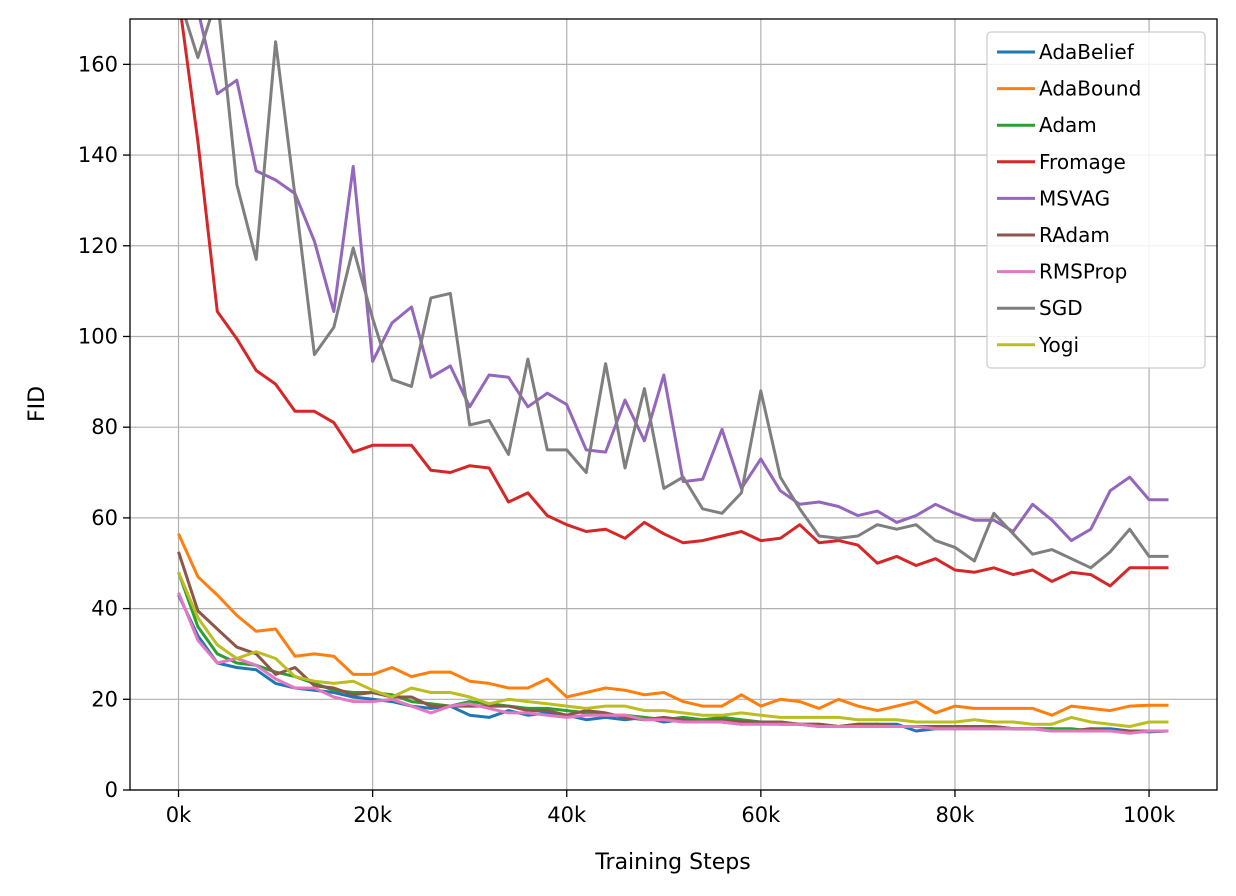 The image size is (1236, 896). What do you see at coordinates (179, 815) in the screenshot?
I see `x-tick-label: 0k` at bounding box center [179, 815].